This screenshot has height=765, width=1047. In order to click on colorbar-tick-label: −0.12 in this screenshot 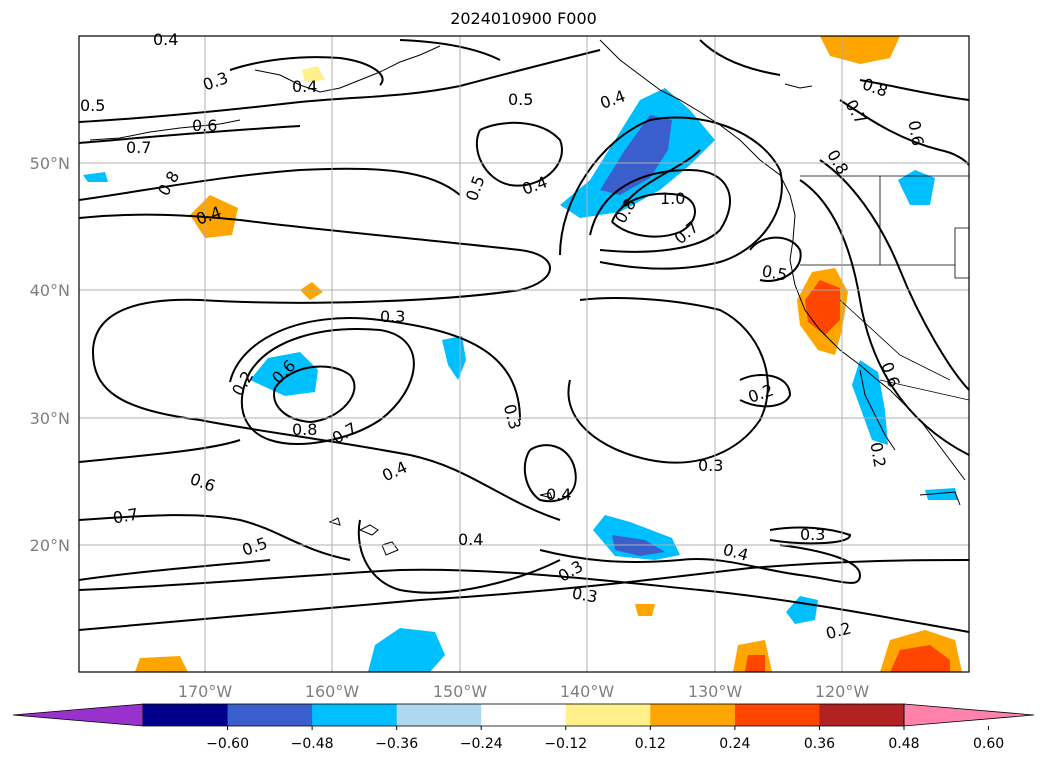, I will do `click(565, 744)`.